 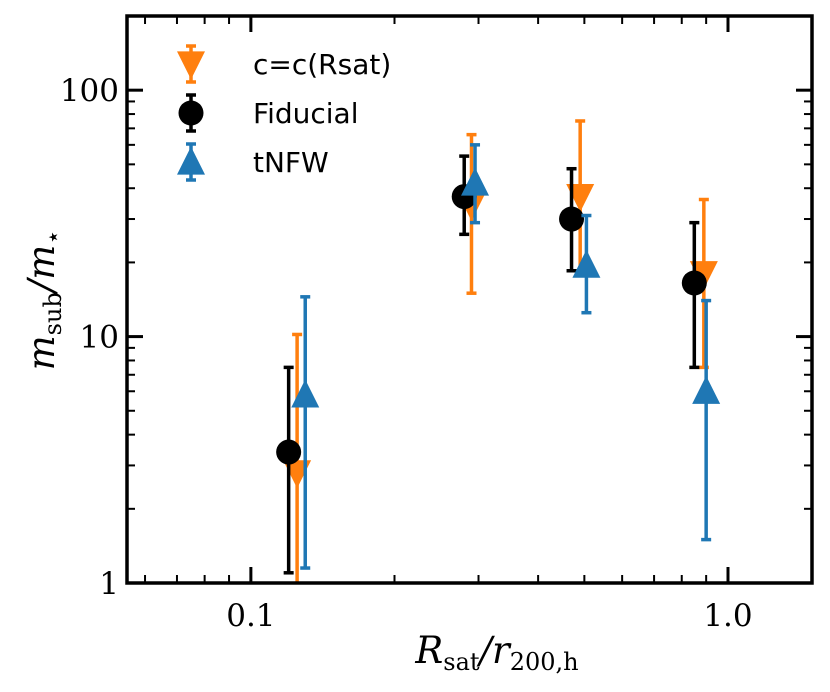 What do you see at coordinates (322, 64) in the screenshot?
I see `legend-label: c=c(Rsat)` at bounding box center [322, 64].